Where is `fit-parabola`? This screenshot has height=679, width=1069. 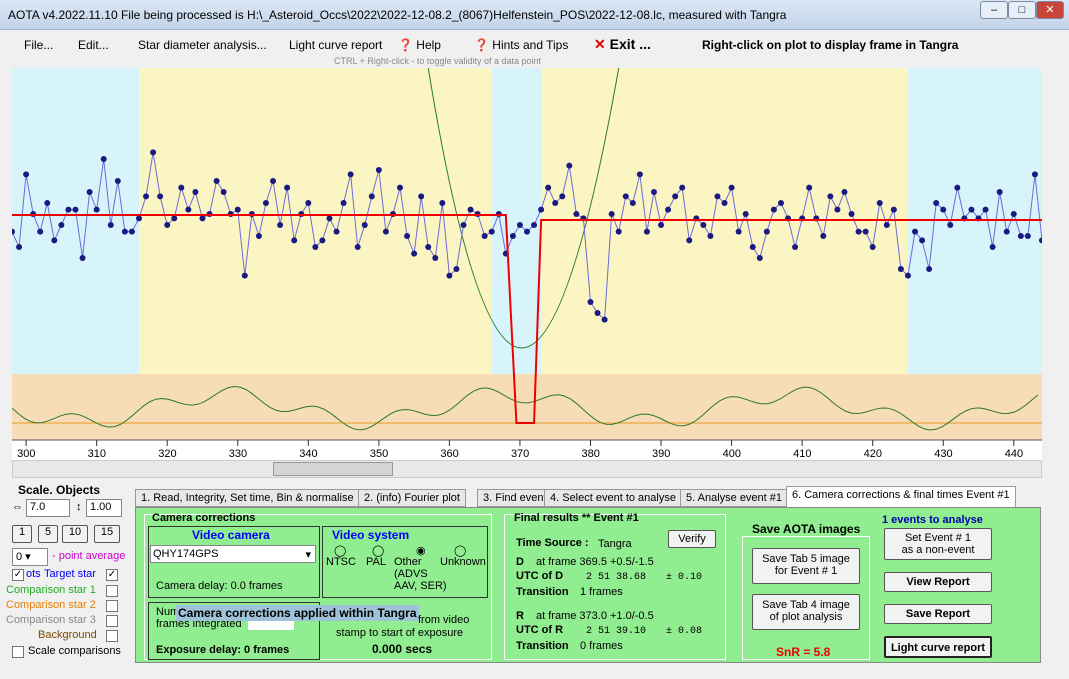 fit-parabola is located at coordinates (523, 208).